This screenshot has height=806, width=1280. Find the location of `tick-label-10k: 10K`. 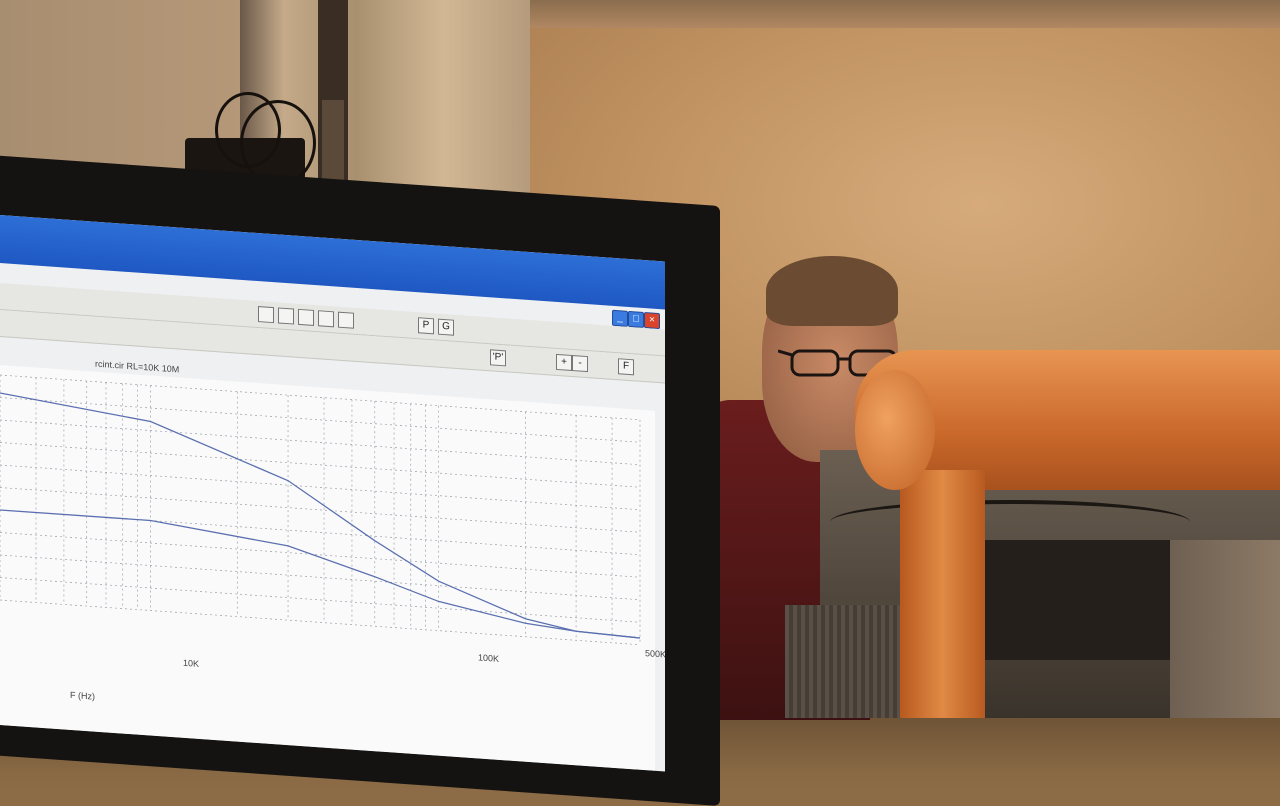

tick-label-10k: 10K is located at coordinates (191, 663).